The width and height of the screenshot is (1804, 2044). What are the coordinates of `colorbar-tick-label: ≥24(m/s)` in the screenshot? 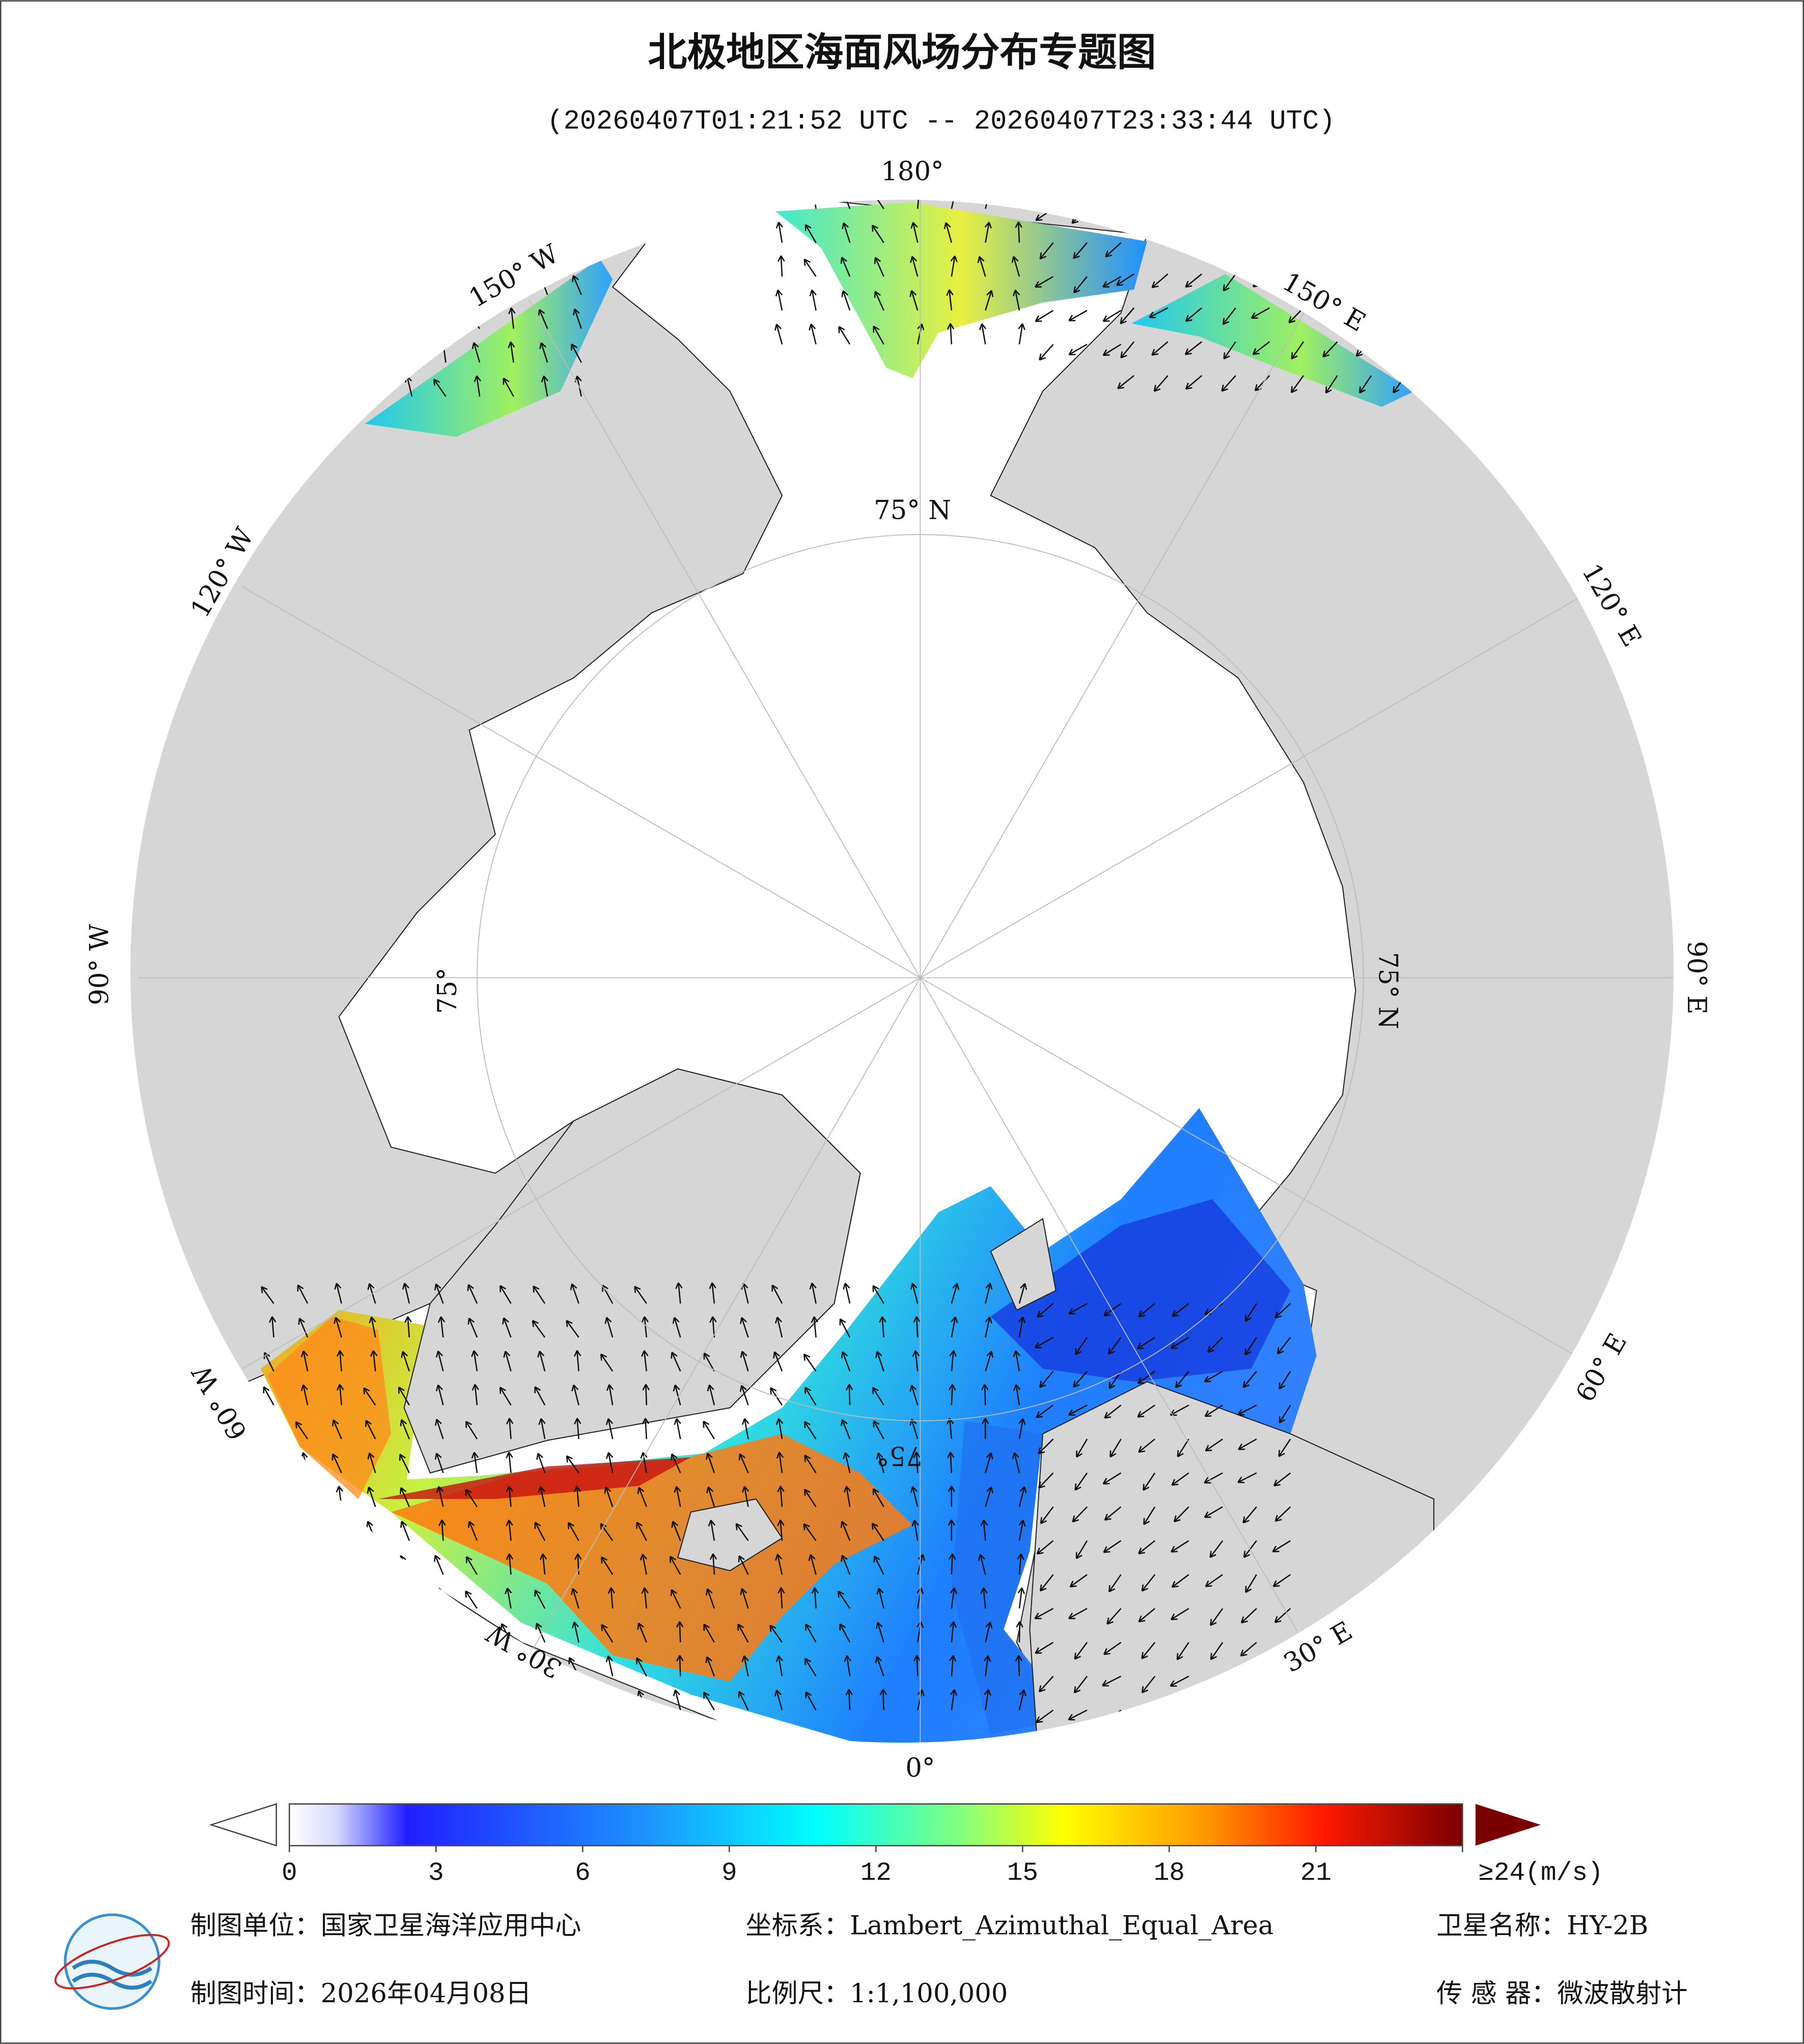 It's located at (1540, 1873).